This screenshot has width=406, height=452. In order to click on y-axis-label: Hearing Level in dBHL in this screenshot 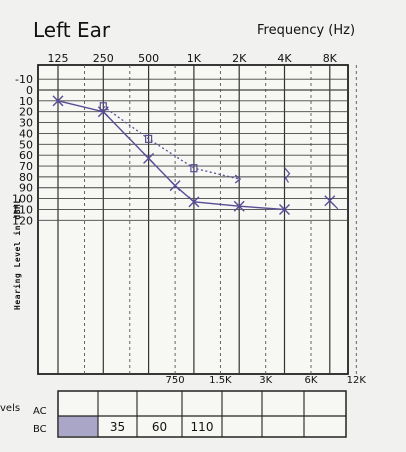, I will do `click(17, 254)`.